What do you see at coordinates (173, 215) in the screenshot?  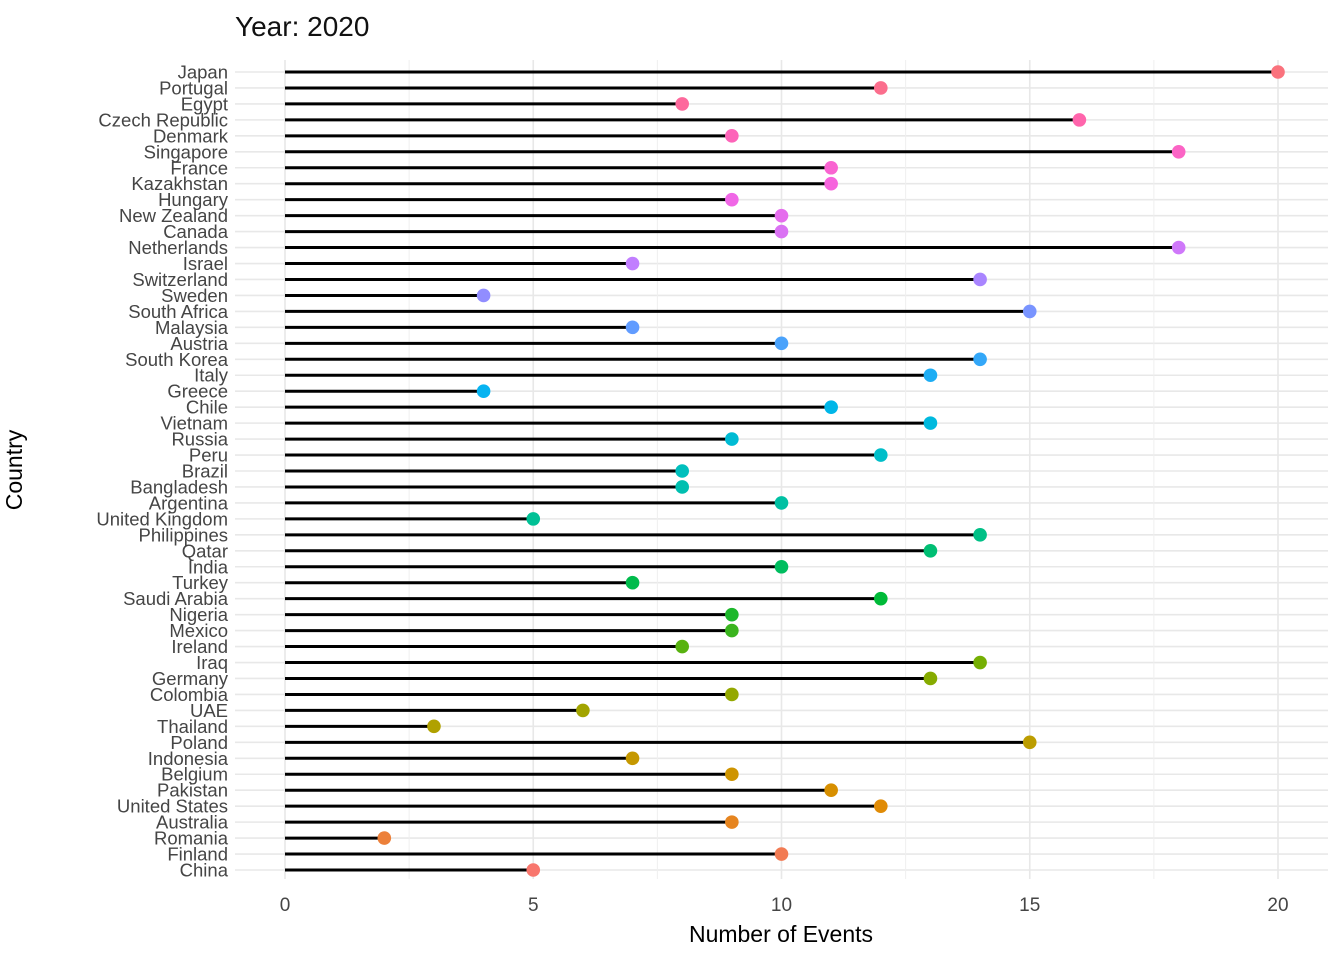 I see `y-axis-label: New Zealand` at bounding box center [173, 215].